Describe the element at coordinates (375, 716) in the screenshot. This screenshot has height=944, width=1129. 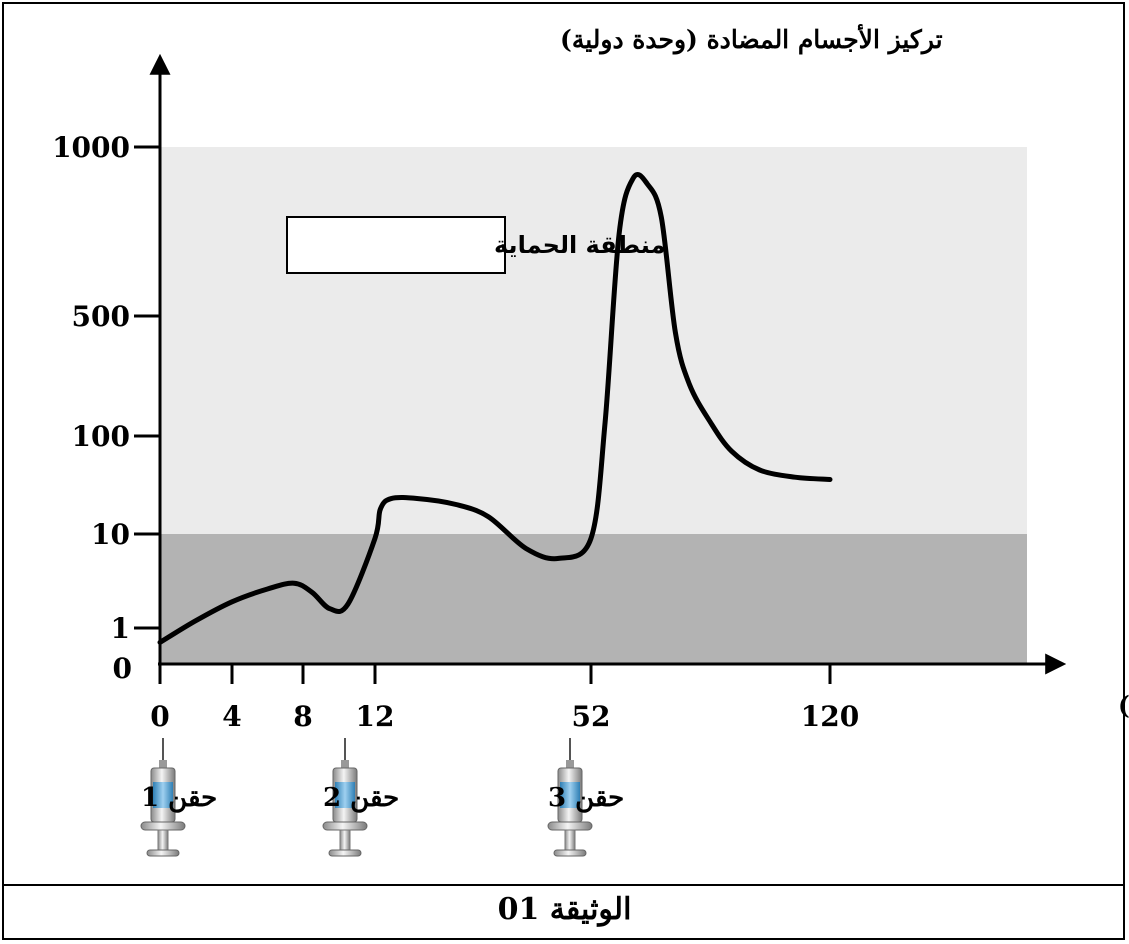
I see `x-tick-label: 12` at that location.